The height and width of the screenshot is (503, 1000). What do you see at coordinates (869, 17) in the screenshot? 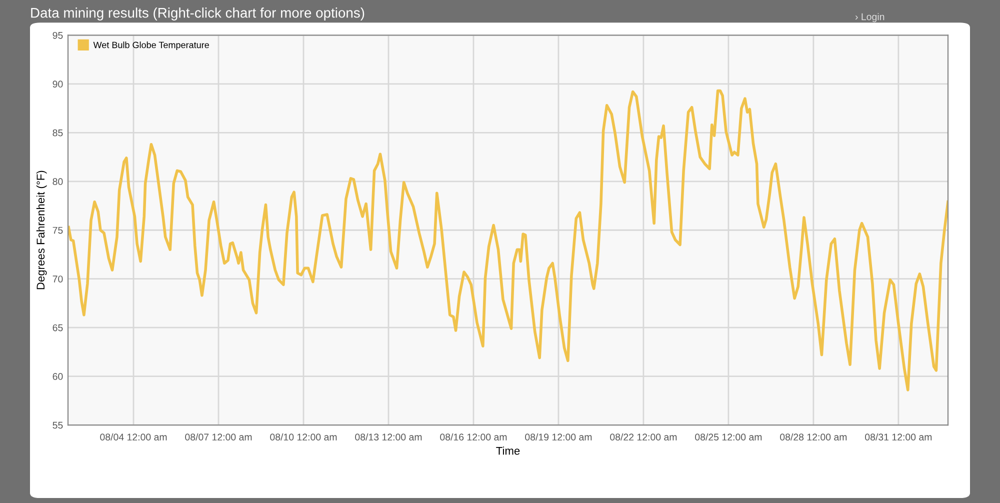
I see `text: › Login` at bounding box center [869, 17].